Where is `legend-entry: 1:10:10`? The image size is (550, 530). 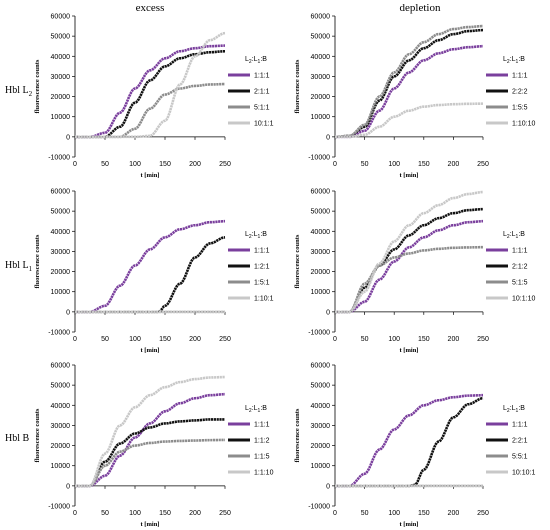
legend-entry: 1:10:10 is located at coordinates (523, 124).